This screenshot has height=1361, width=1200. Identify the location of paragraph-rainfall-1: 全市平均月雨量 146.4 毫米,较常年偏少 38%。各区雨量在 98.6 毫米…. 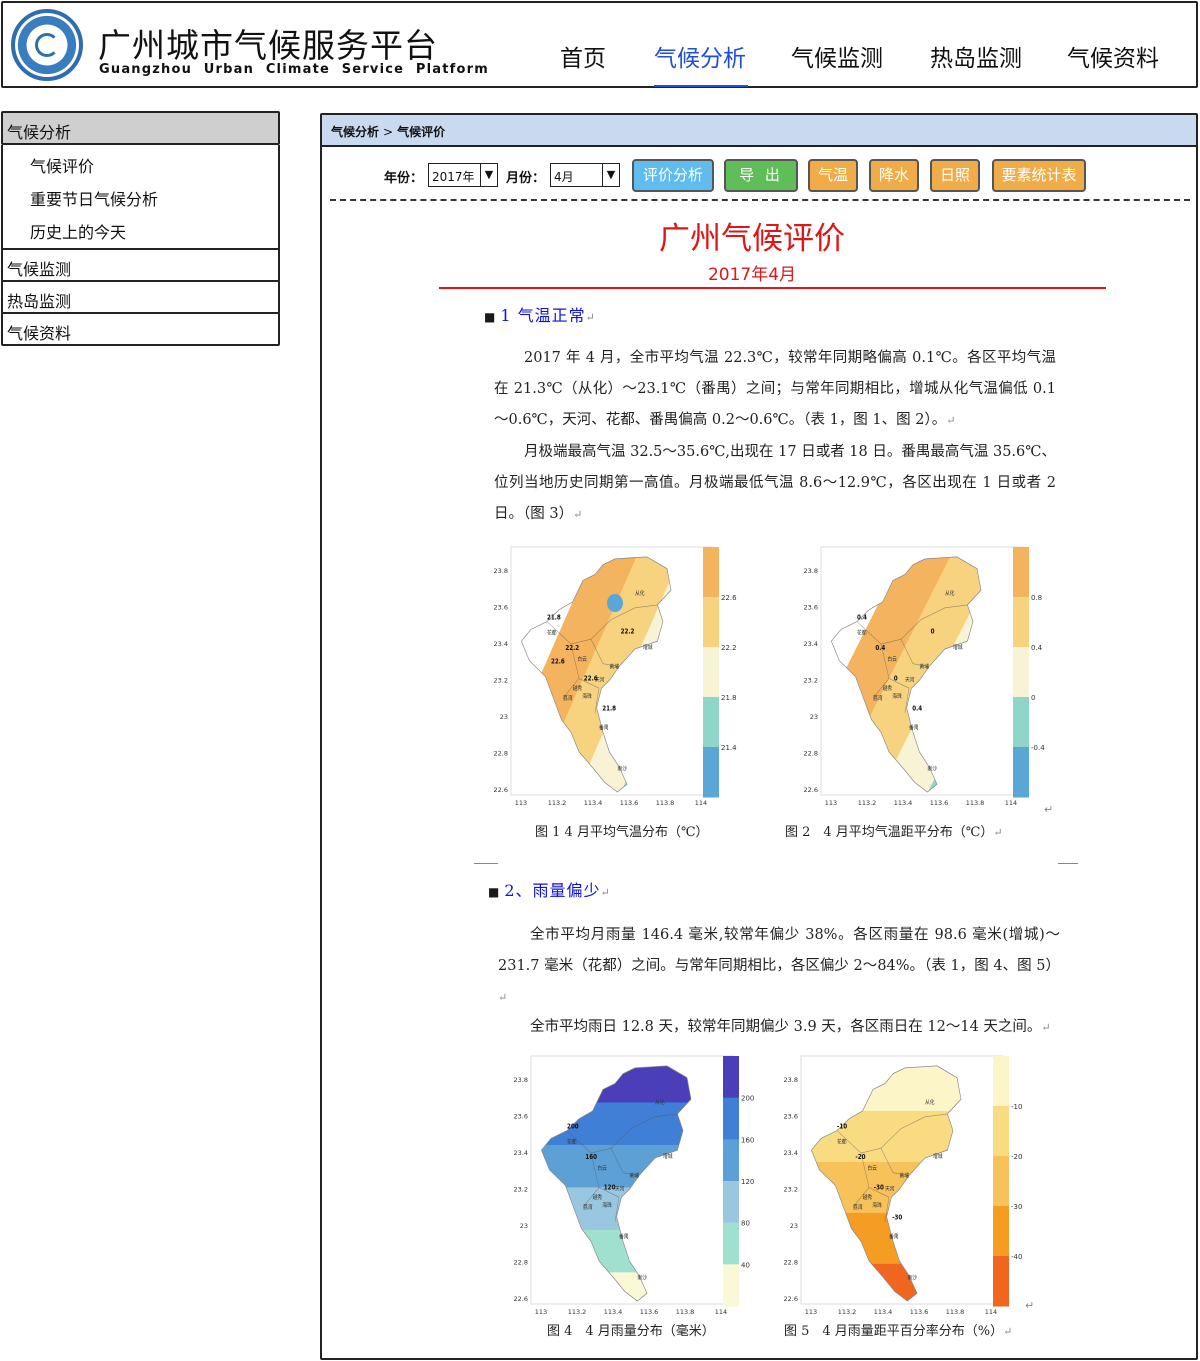
(779, 966).